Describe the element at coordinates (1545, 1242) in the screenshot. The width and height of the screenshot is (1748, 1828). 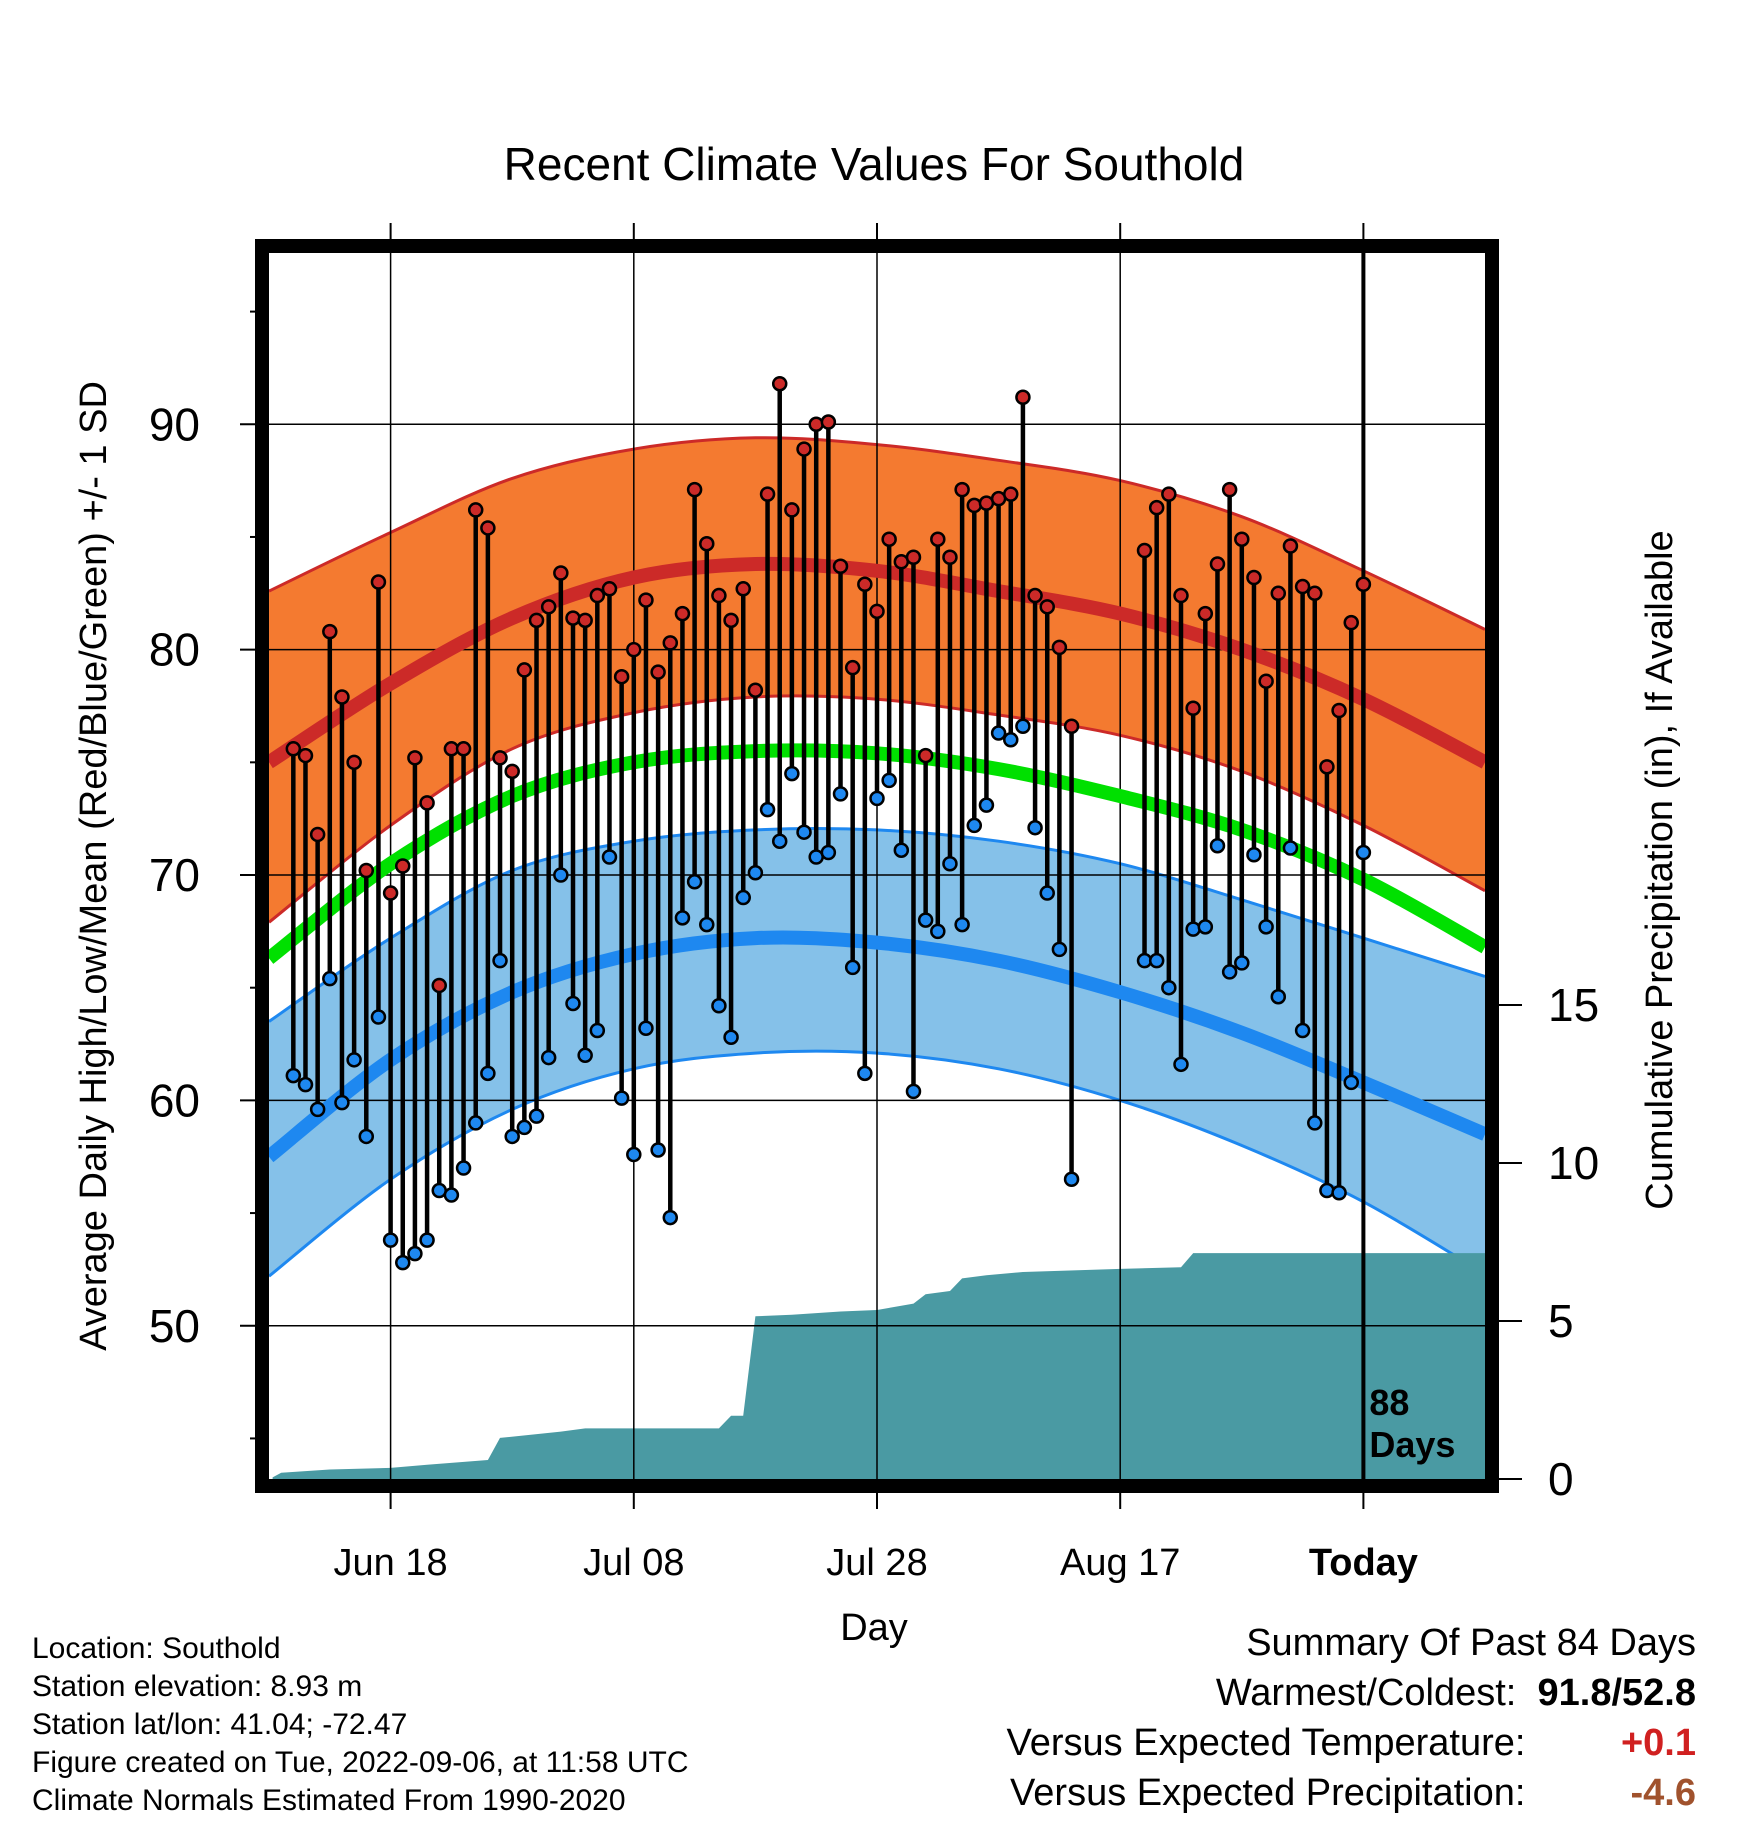
I see `y2-axis: 0 5 10 15` at that location.